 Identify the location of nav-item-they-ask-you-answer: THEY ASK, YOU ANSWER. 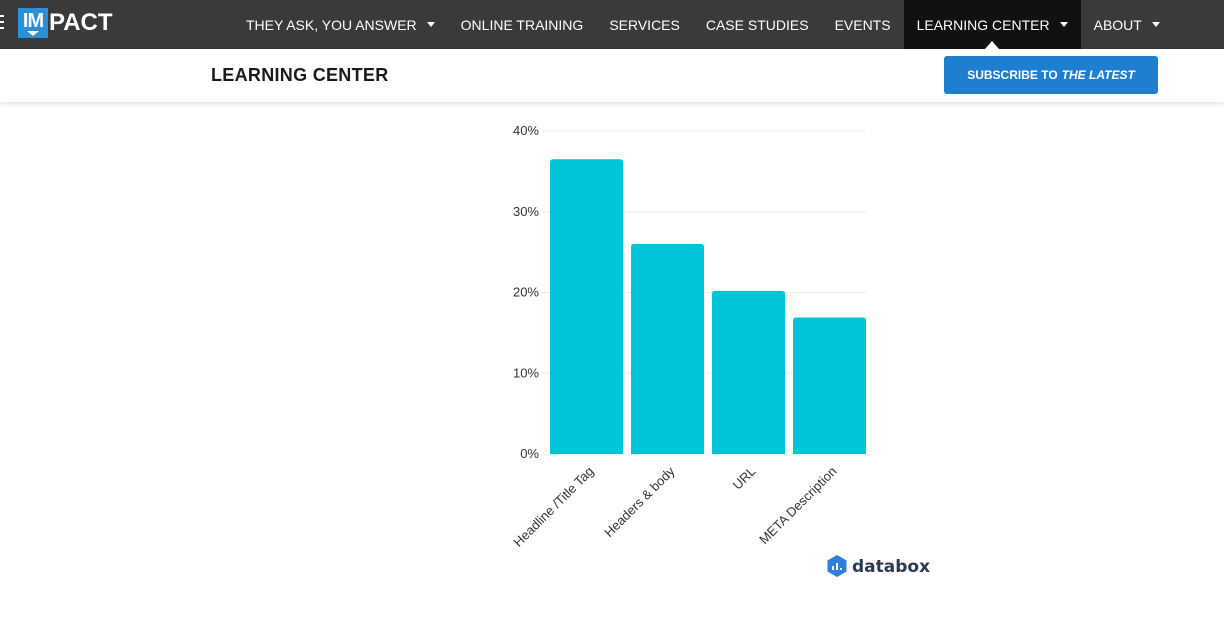
(340, 24).